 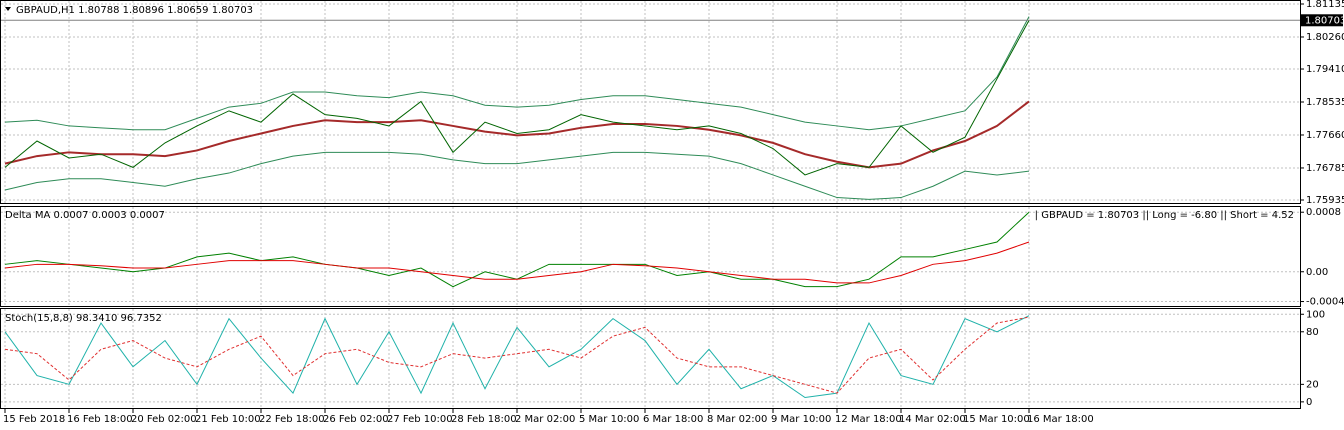 What do you see at coordinates (1325, 135) in the screenshot?
I see `y-tick-label: 1.77660` at bounding box center [1325, 135].